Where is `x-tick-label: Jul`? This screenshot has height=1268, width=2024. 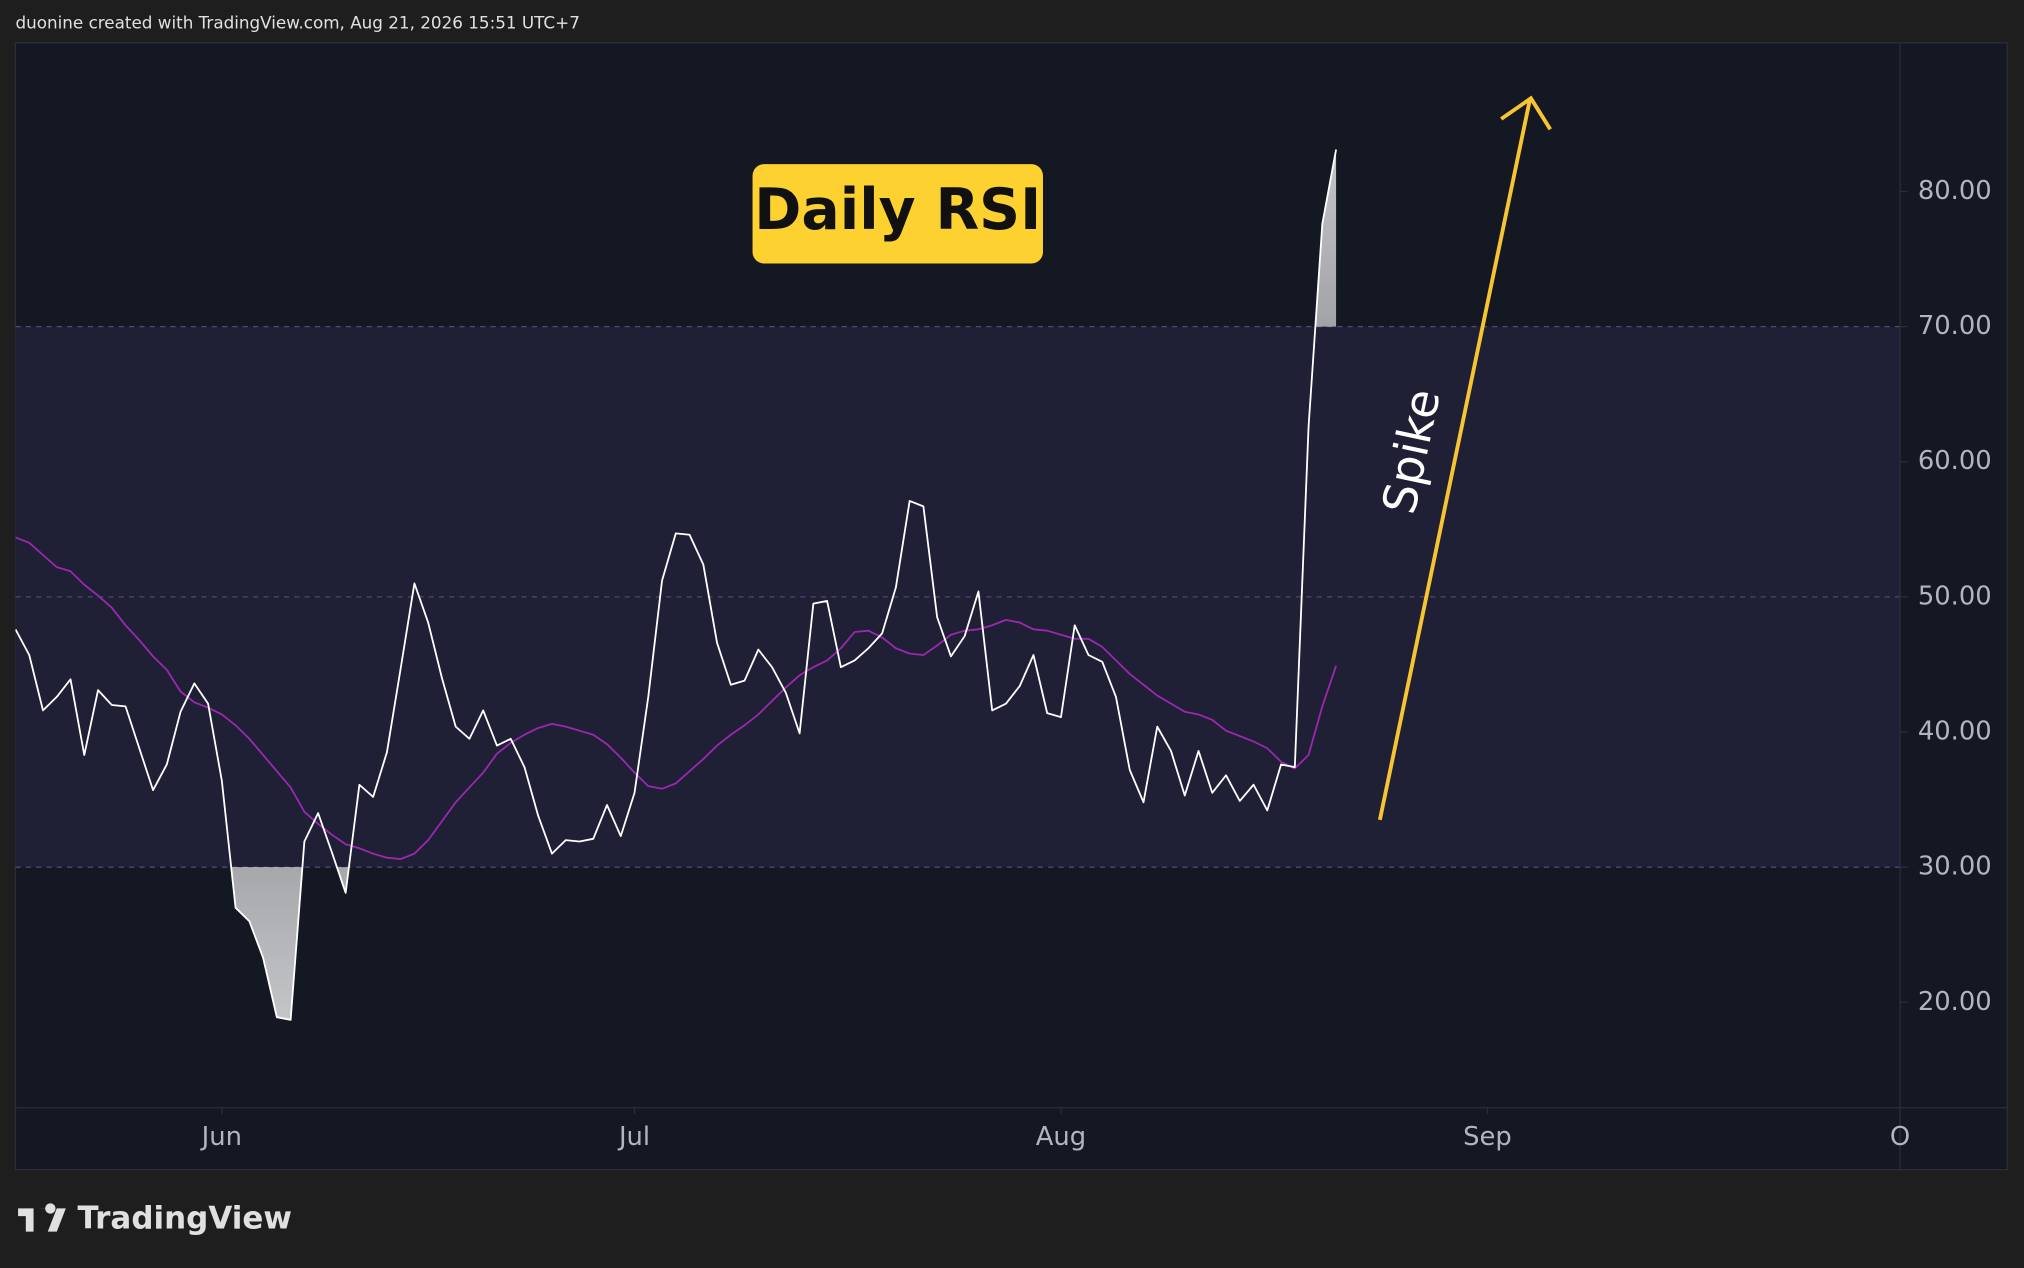 x-tick-label: Jul is located at coordinates (633, 1137).